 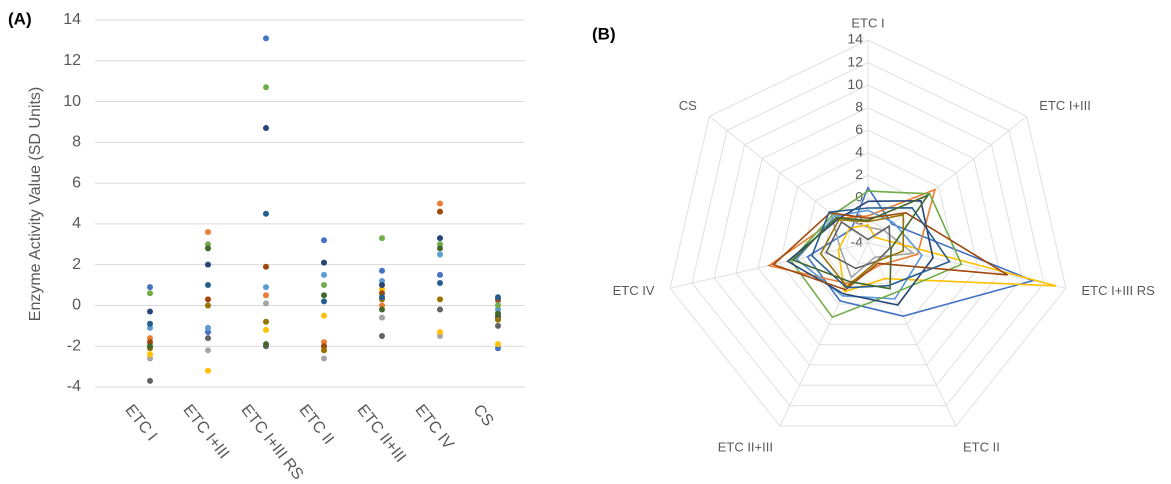 What do you see at coordinates (981, 447) in the screenshot?
I see `category-label: ETC II` at bounding box center [981, 447].